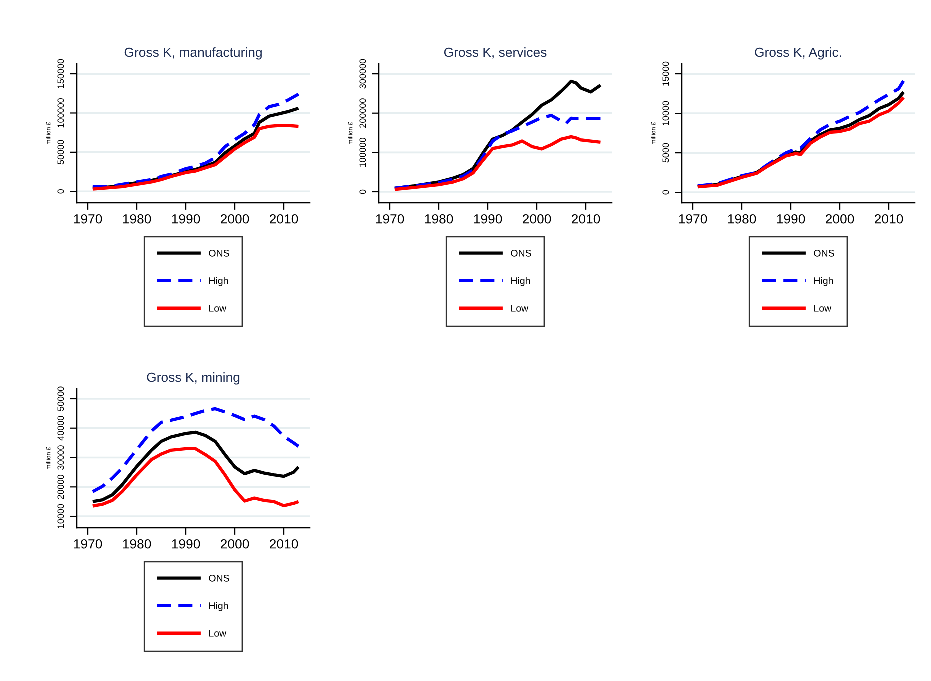 The image size is (931, 681). Describe the element at coordinates (666, 74) in the screenshot. I see `y-tick-label: 15000` at that location.